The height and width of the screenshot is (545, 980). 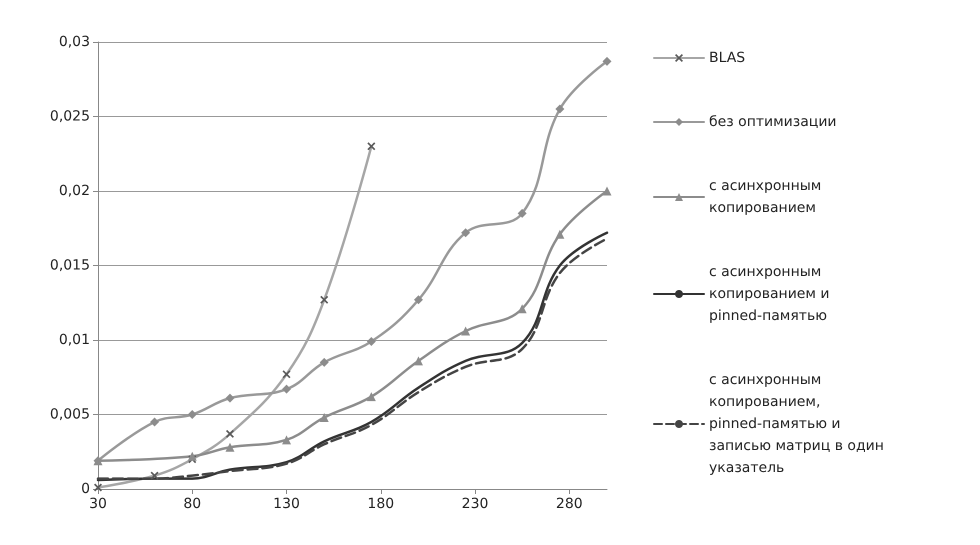 I want to click on x-tick-label: 130, so click(x=286, y=504).